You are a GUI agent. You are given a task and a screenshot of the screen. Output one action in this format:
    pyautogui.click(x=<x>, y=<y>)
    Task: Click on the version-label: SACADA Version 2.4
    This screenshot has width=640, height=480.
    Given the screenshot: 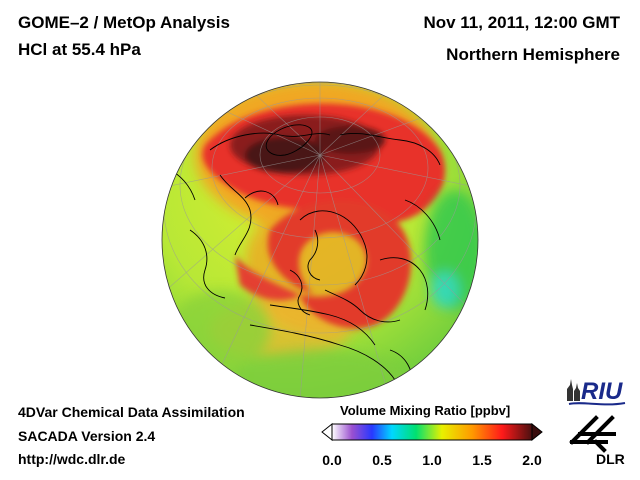 What is the action you would take?
    pyautogui.click(x=87, y=436)
    